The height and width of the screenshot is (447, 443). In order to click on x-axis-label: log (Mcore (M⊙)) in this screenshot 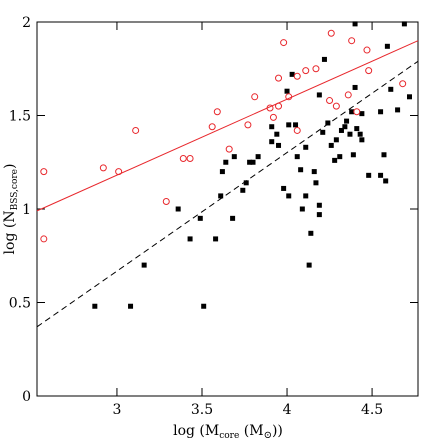, I will do `click(228, 432)`.